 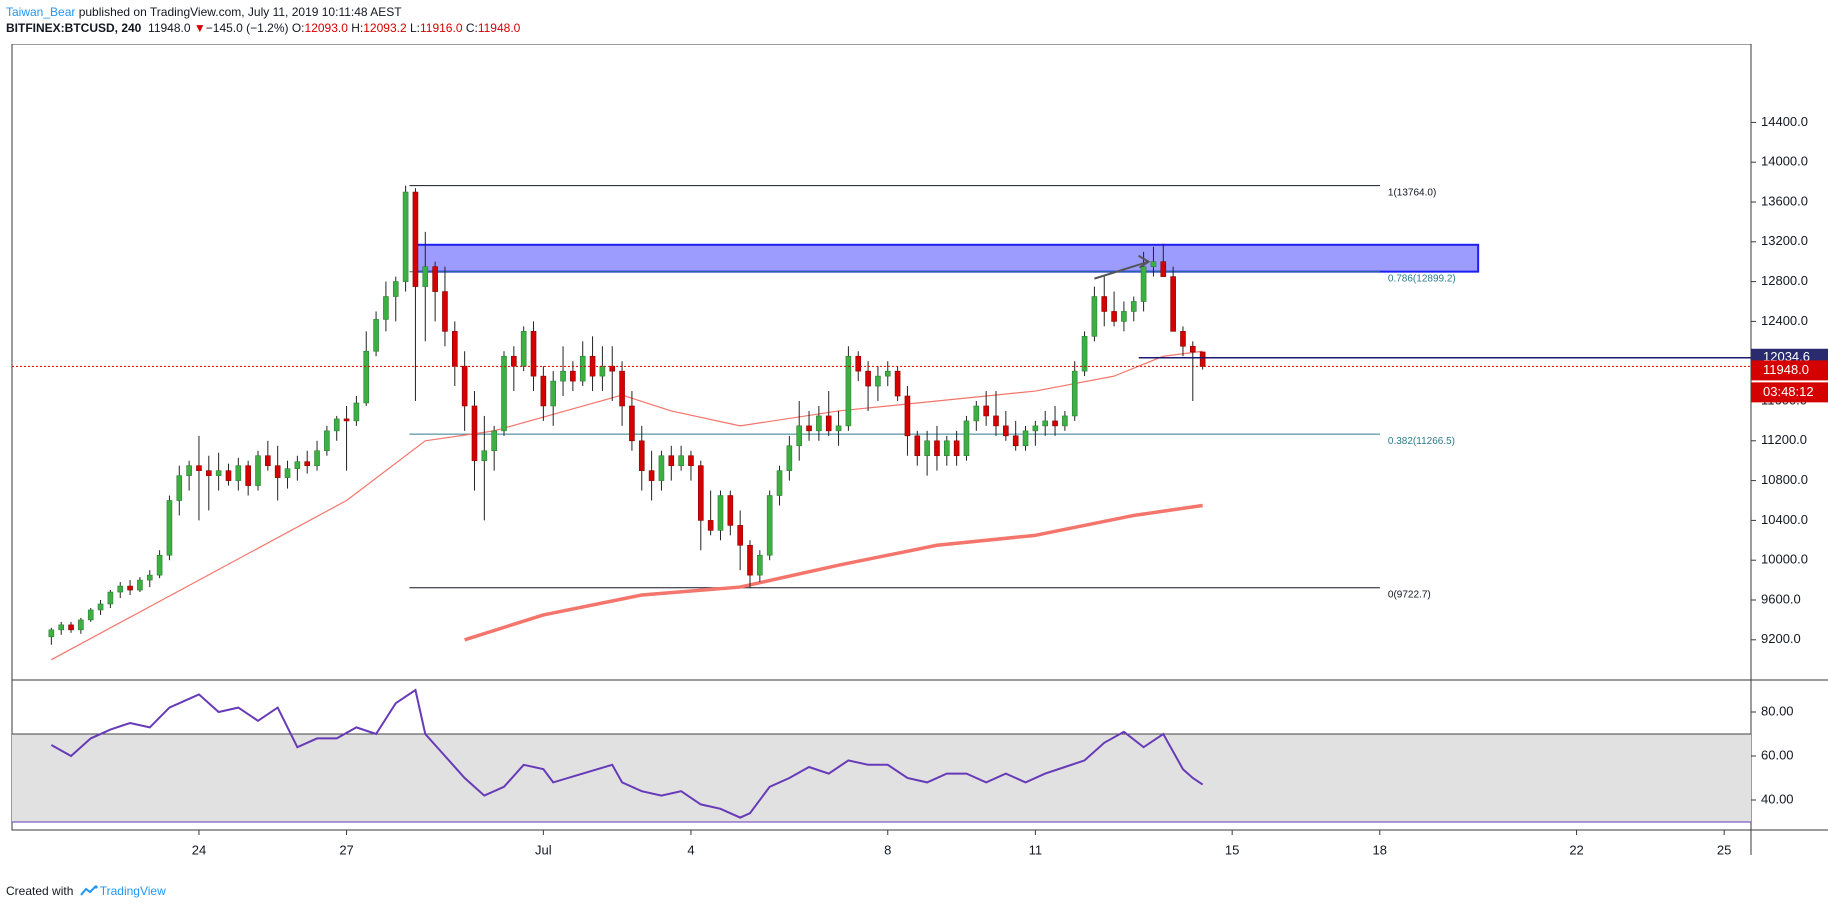 I want to click on footer: Created with TradingView, so click(x=86, y=891).